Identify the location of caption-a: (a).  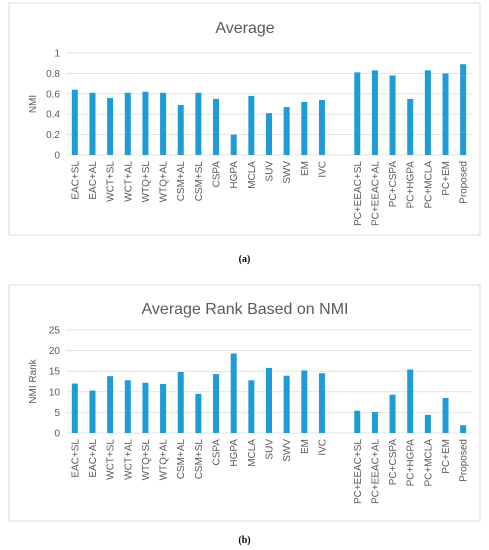
(244, 259).